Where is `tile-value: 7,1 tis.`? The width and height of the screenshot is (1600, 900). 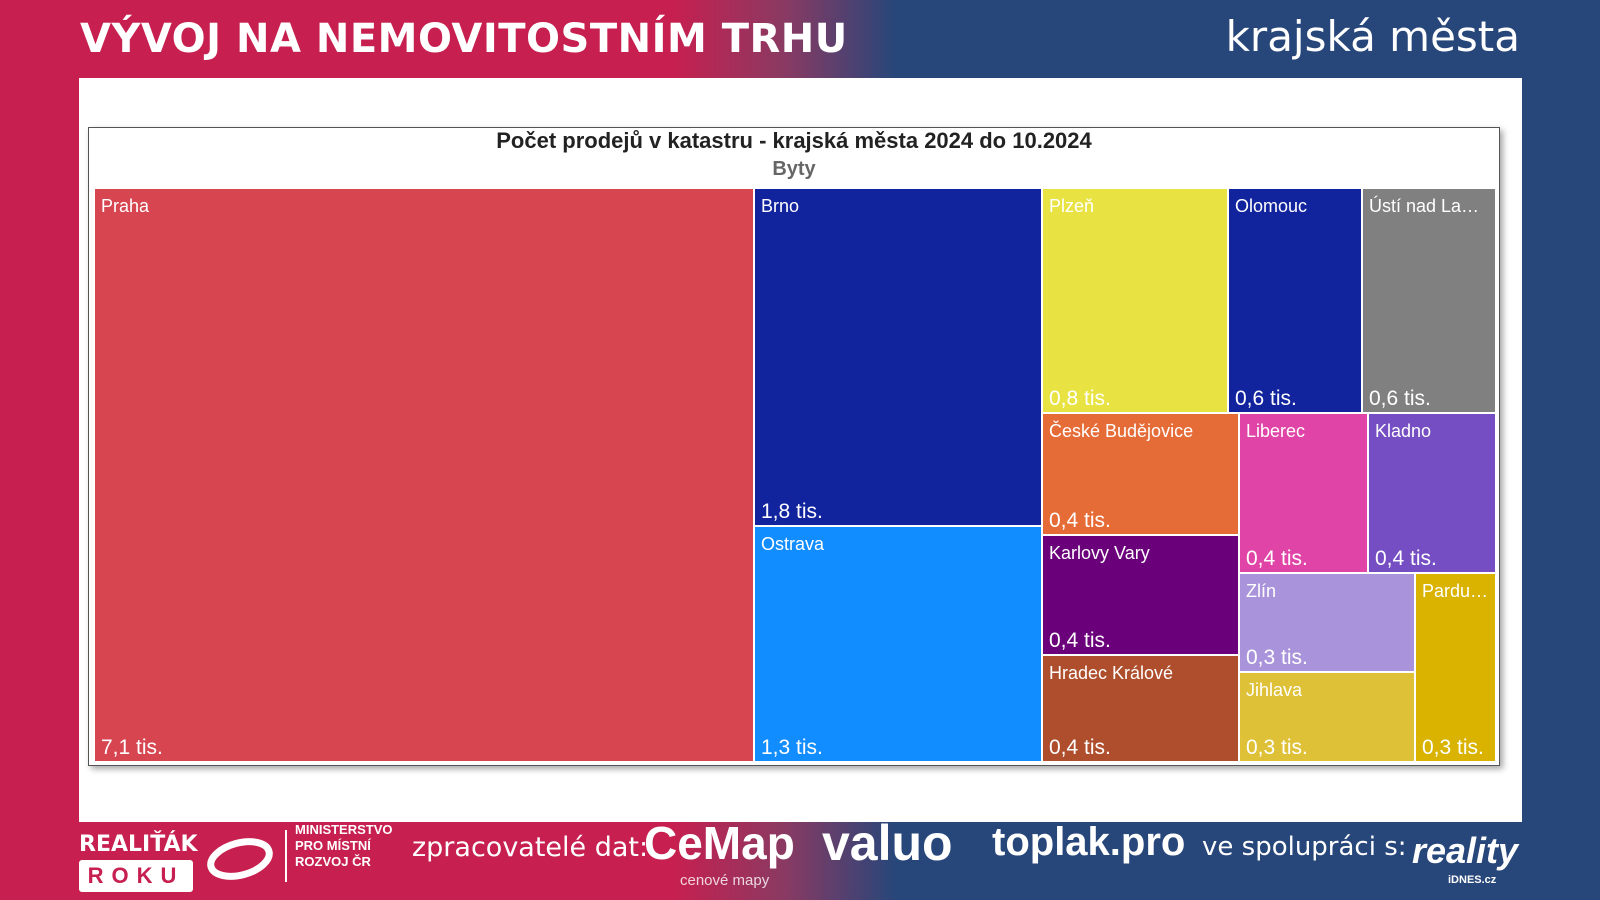
tile-value: 7,1 tis. is located at coordinates (132, 747).